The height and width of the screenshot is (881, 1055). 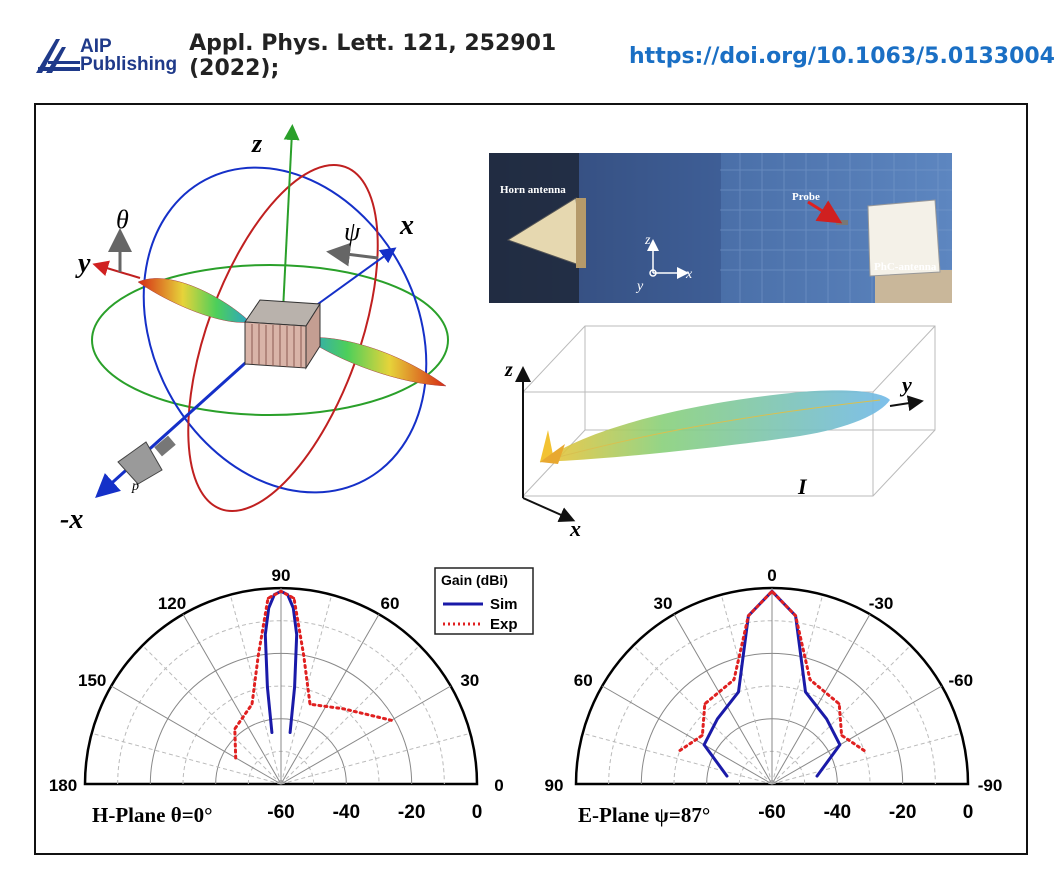 What do you see at coordinates (575, 528) in the screenshot?
I see `pattern-x-label: x` at bounding box center [575, 528].